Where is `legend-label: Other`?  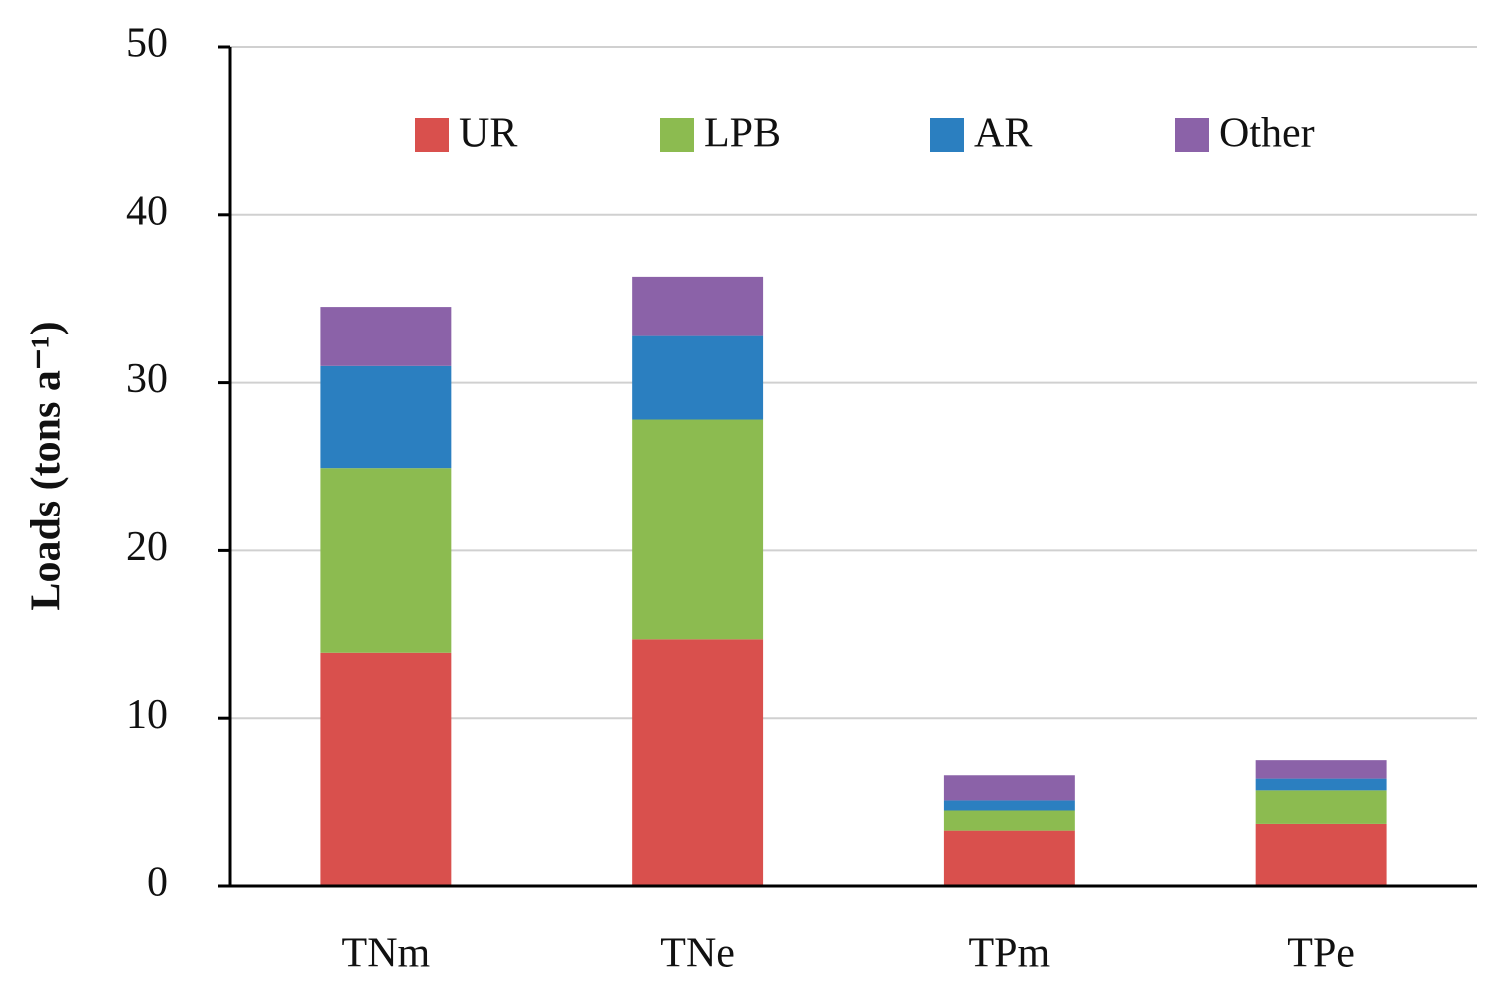 legend-label: Other is located at coordinates (1267, 134).